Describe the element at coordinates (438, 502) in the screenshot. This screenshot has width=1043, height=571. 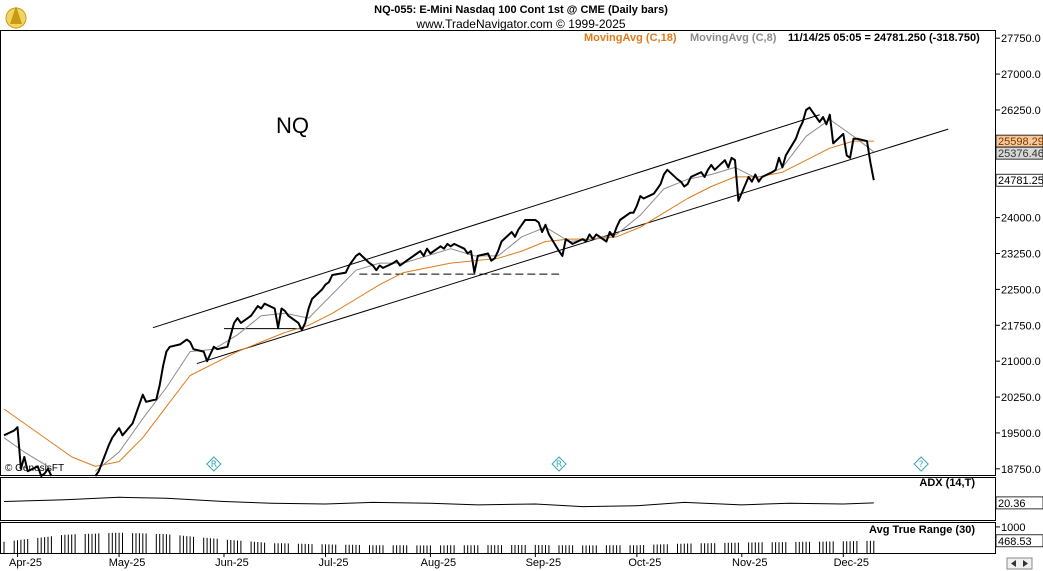
I see `adx-line` at that location.